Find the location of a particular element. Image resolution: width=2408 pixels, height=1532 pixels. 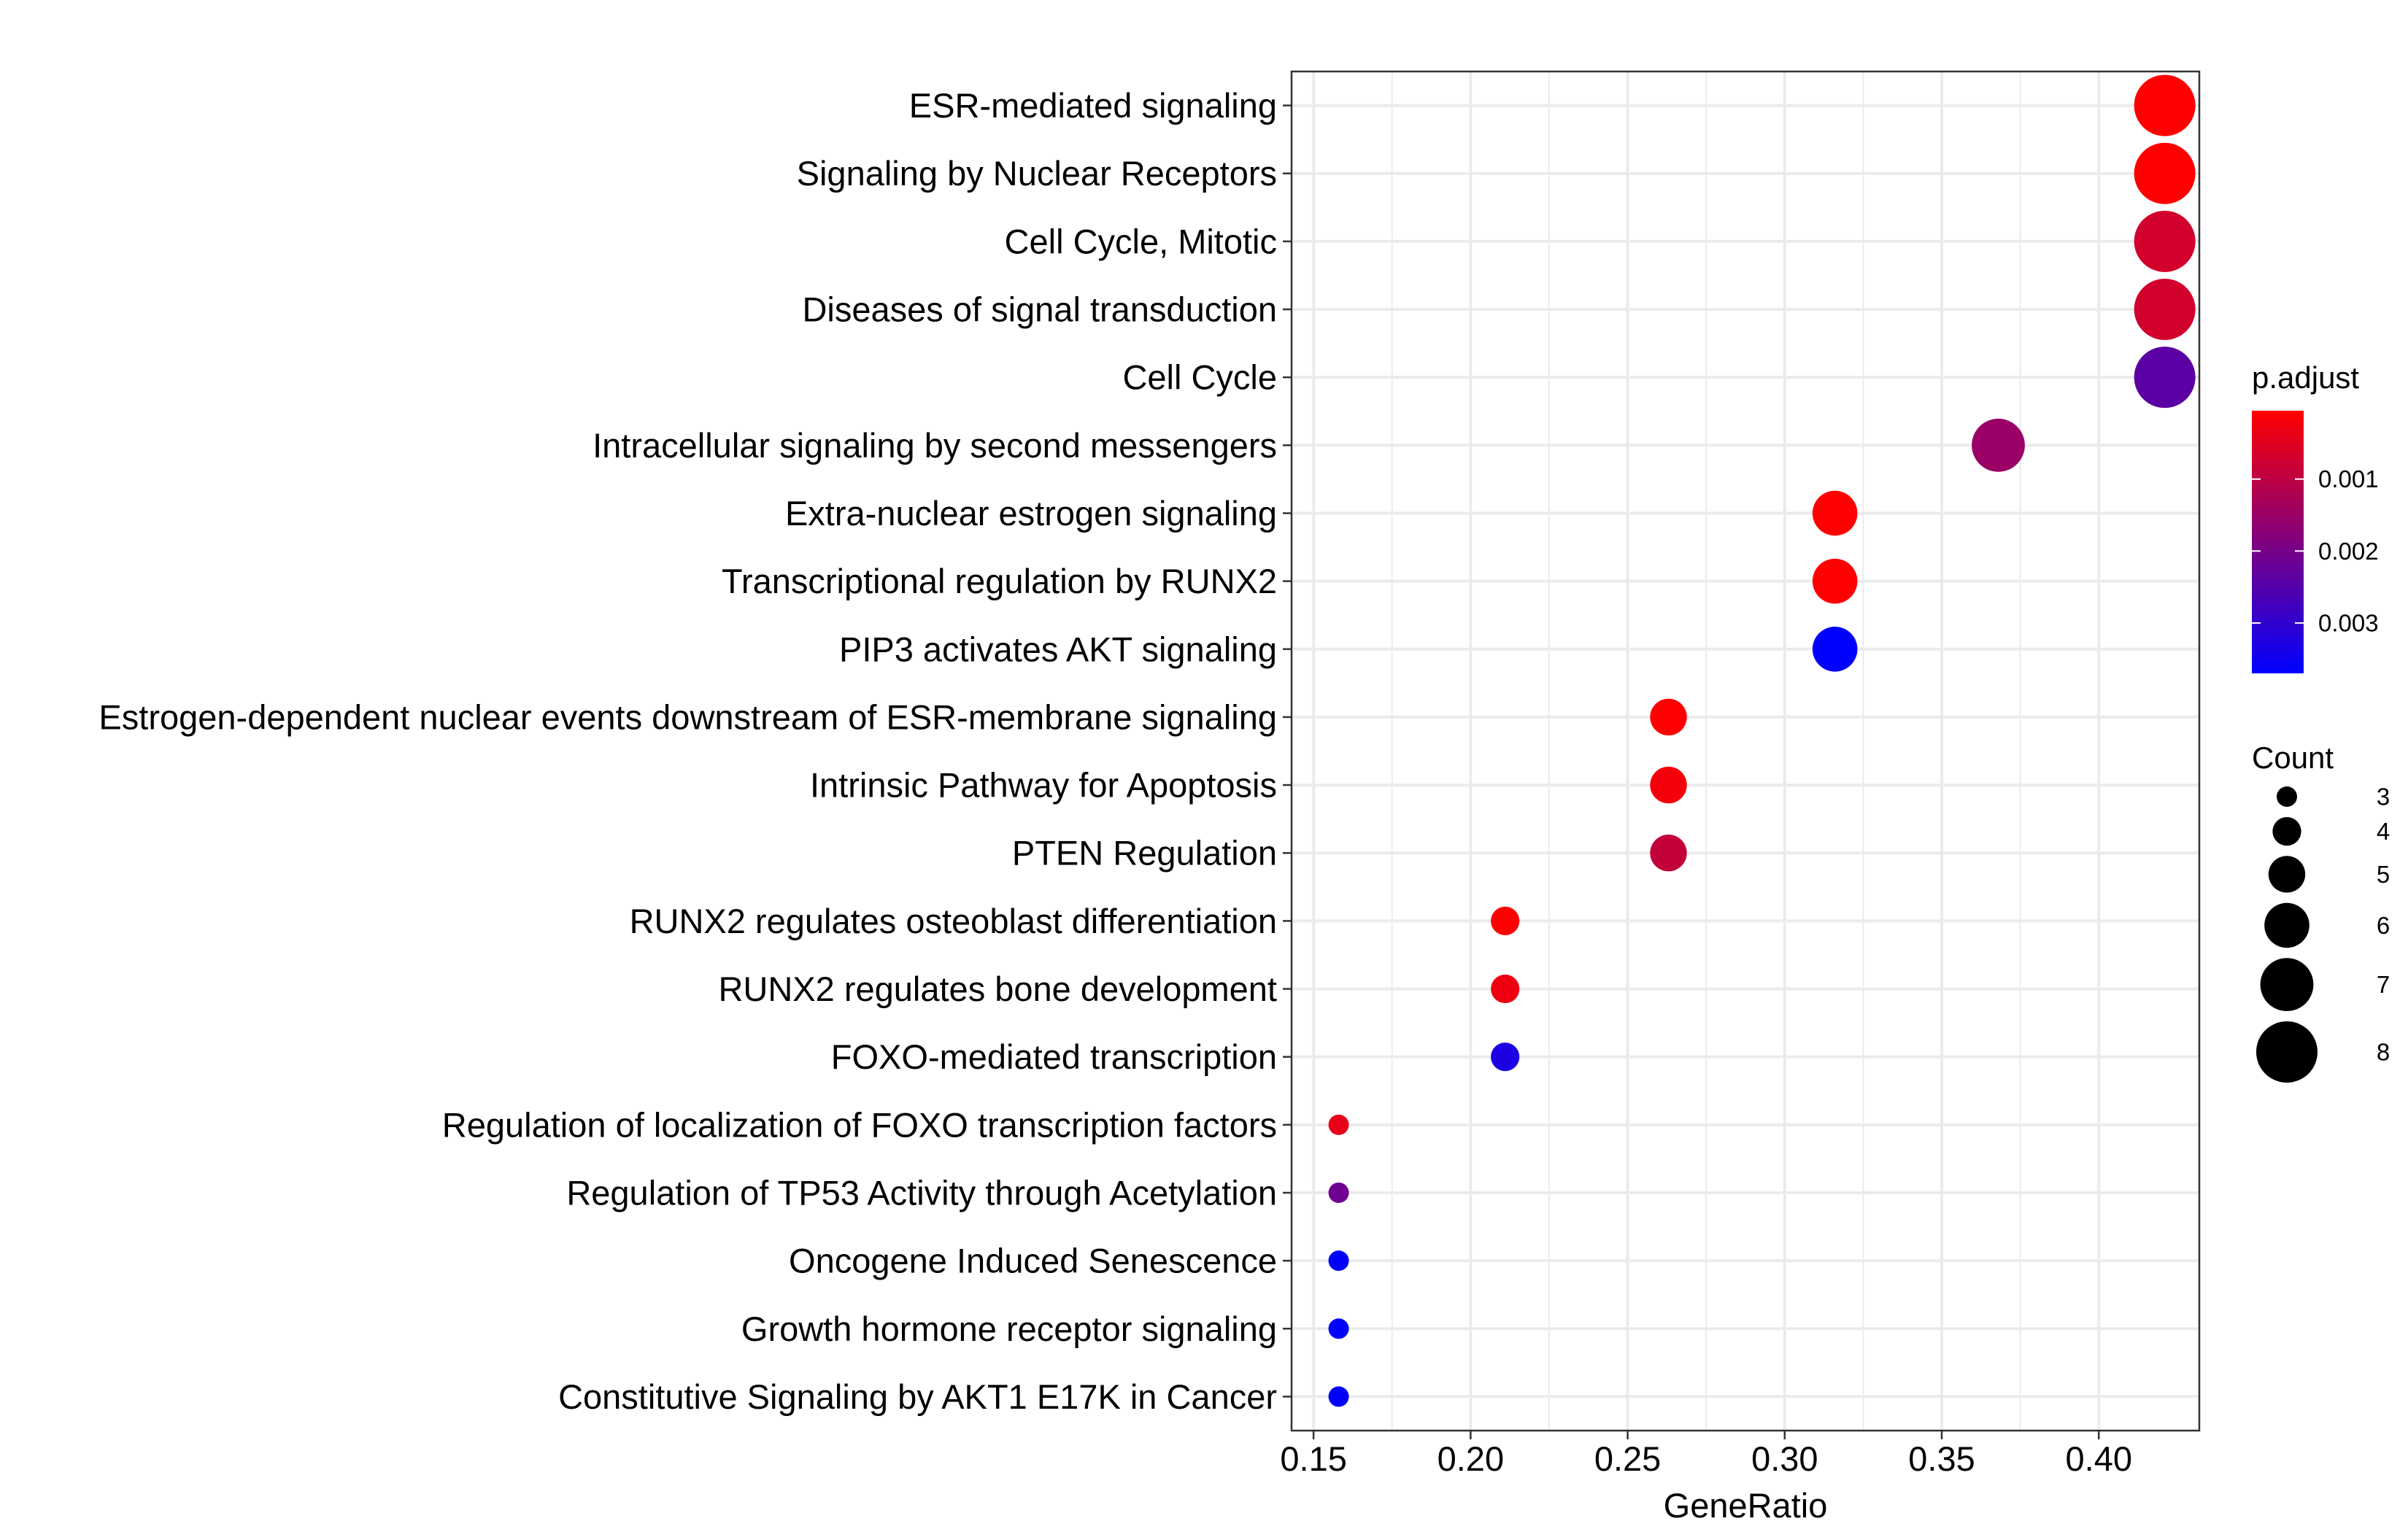

x-tick-label: 0.35 is located at coordinates (1941, 1459).